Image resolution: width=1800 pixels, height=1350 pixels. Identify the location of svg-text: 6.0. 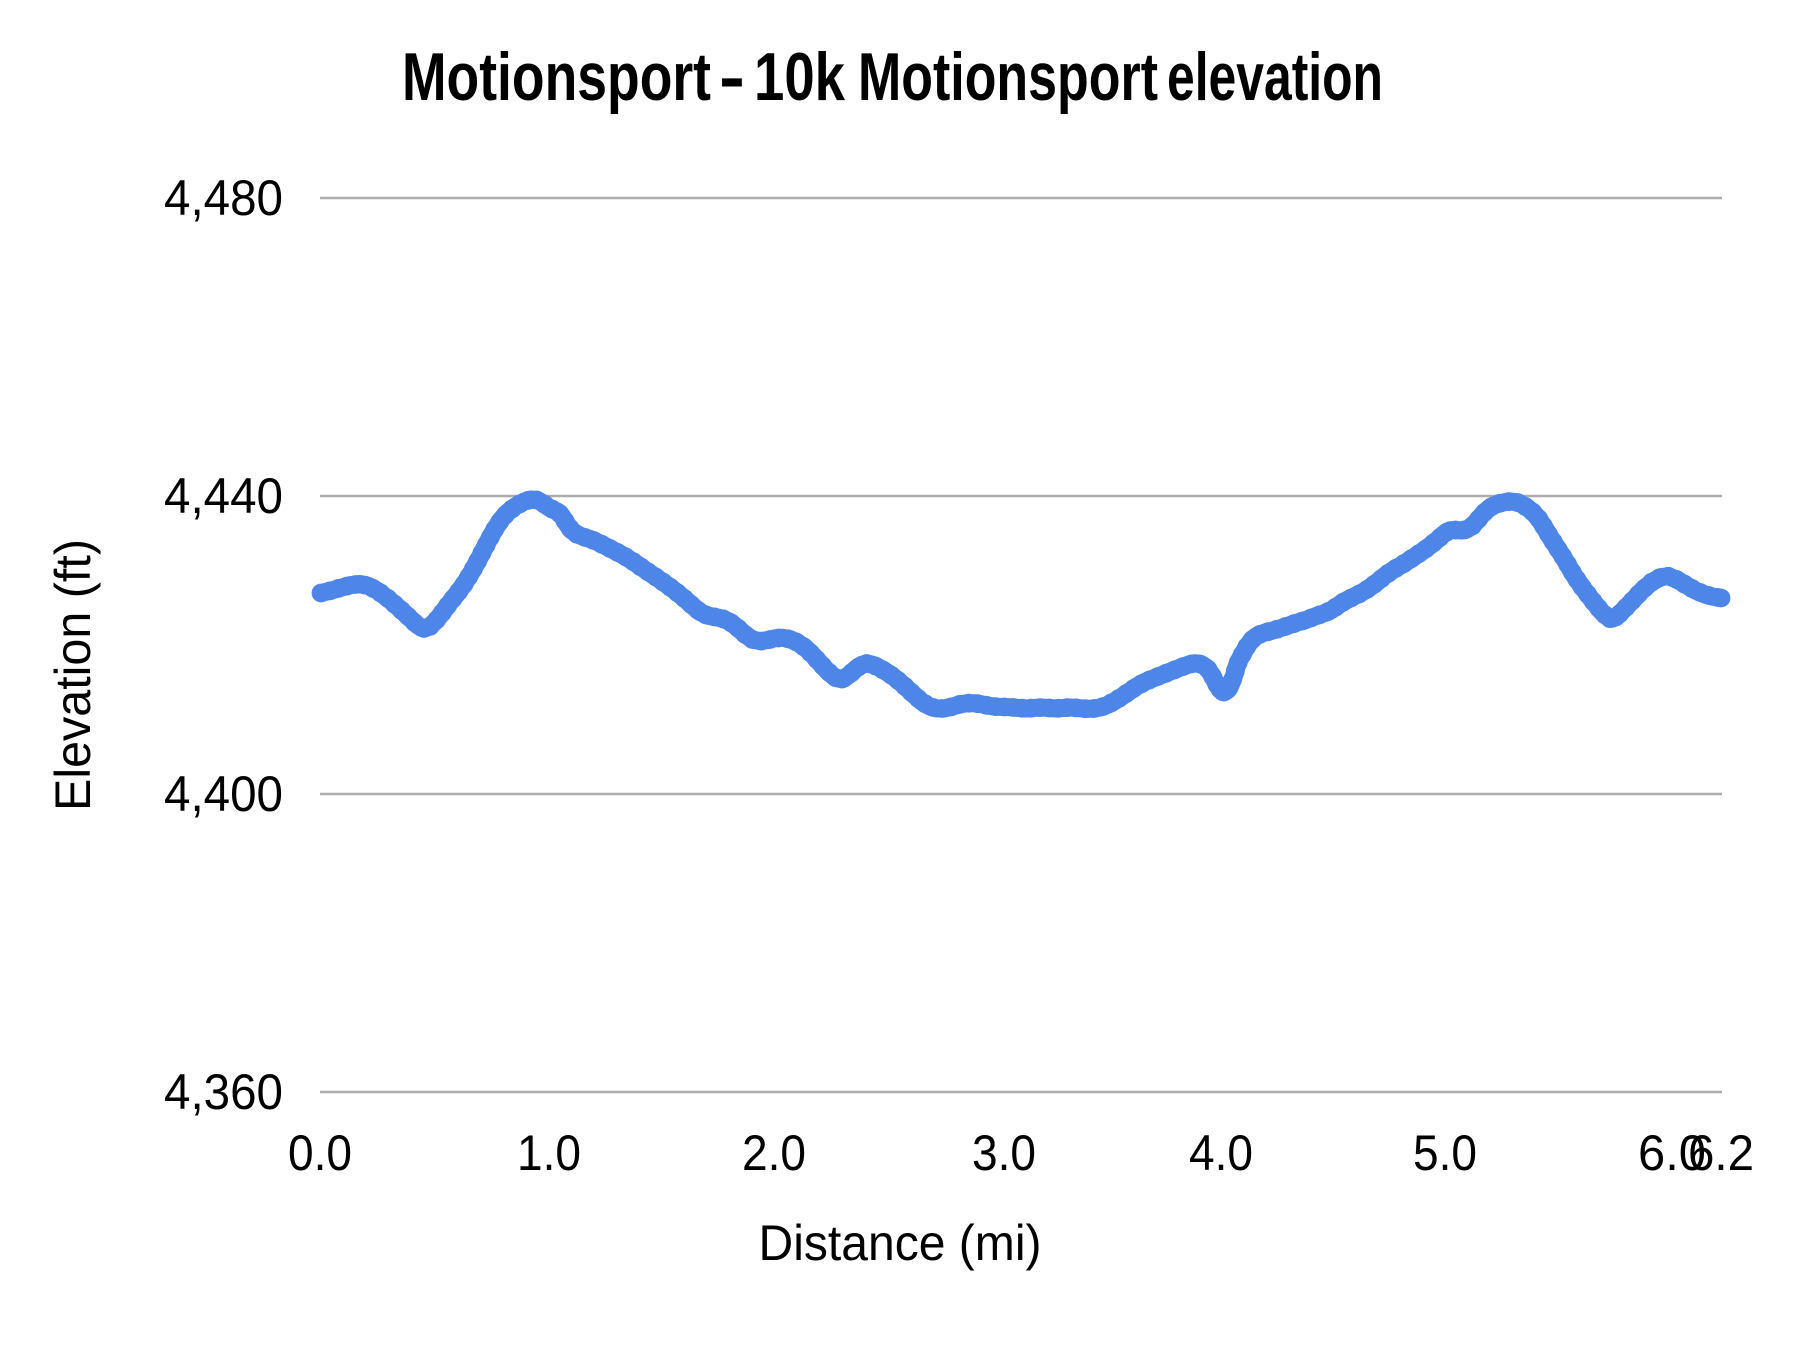
(1672, 1153).